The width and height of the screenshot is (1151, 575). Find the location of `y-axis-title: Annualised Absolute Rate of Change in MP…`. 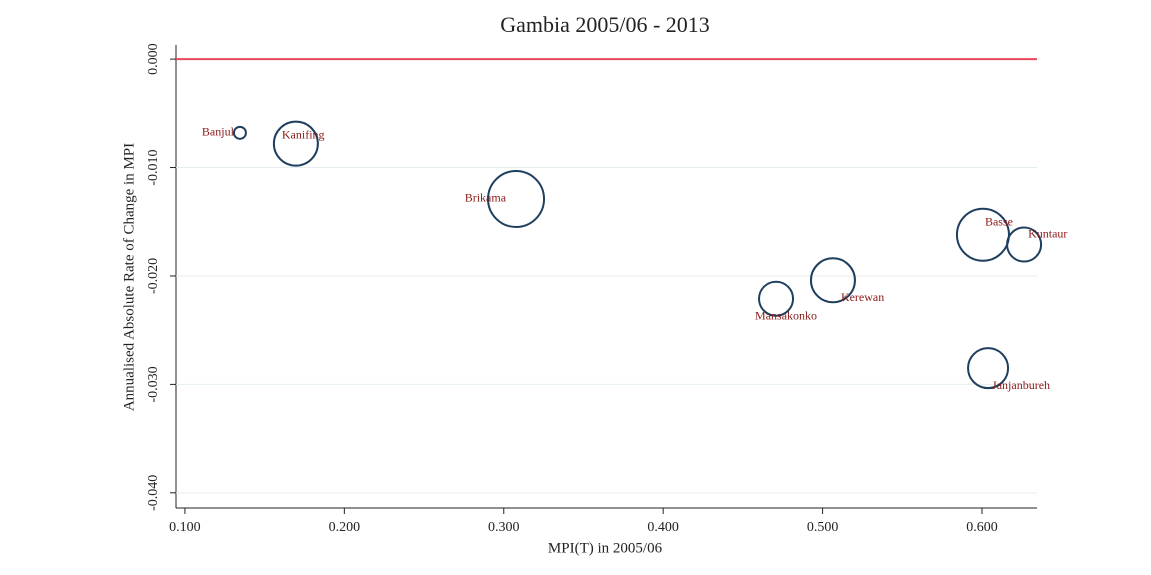

y-axis-title: Annualised Absolute Rate of Change in MP… is located at coordinates (129, 277).